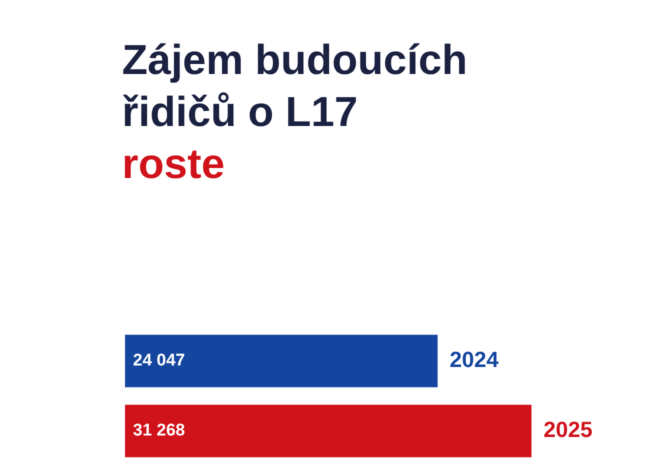 The width and height of the screenshot is (660, 466). I want to click on y-tick-label: 2025, so click(567, 429).